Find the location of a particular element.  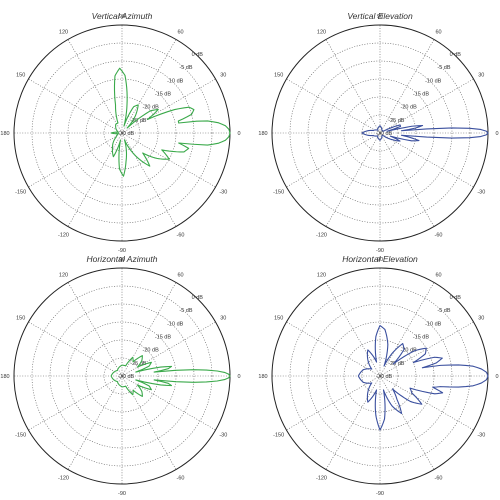

angle-tick-label: 0 is located at coordinates (496, 377).